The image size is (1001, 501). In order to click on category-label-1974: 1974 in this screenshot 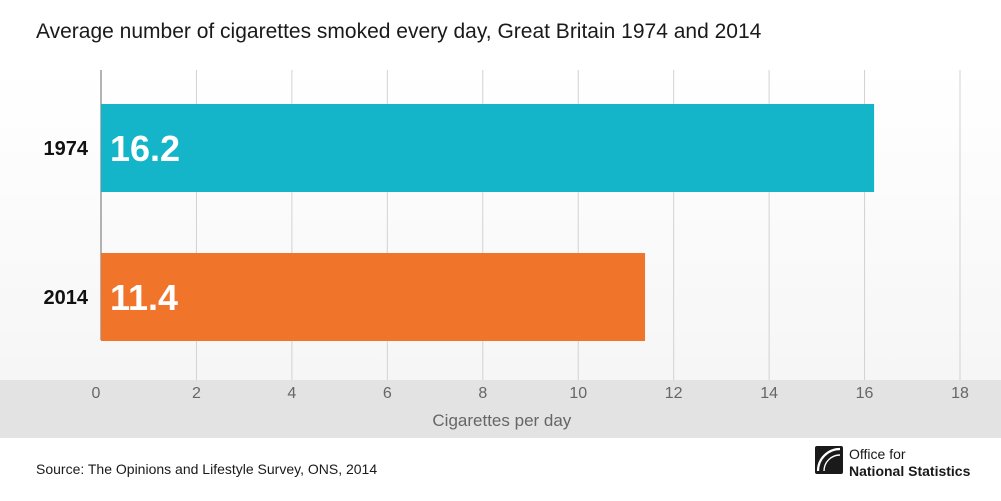, I will do `click(66, 149)`.